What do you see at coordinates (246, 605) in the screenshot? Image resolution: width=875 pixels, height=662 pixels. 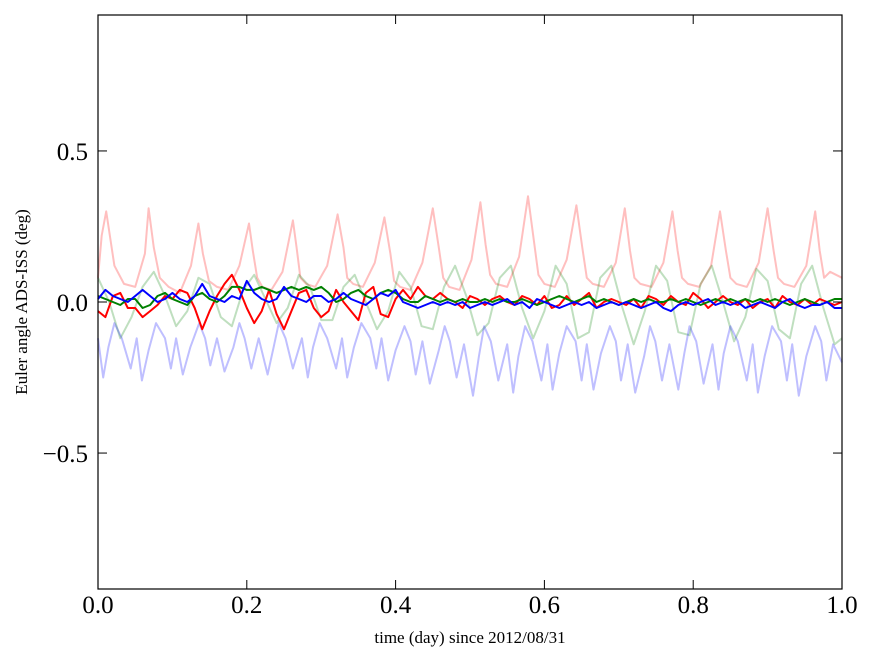 I see `x-tick-label-1: 0.2` at bounding box center [246, 605].